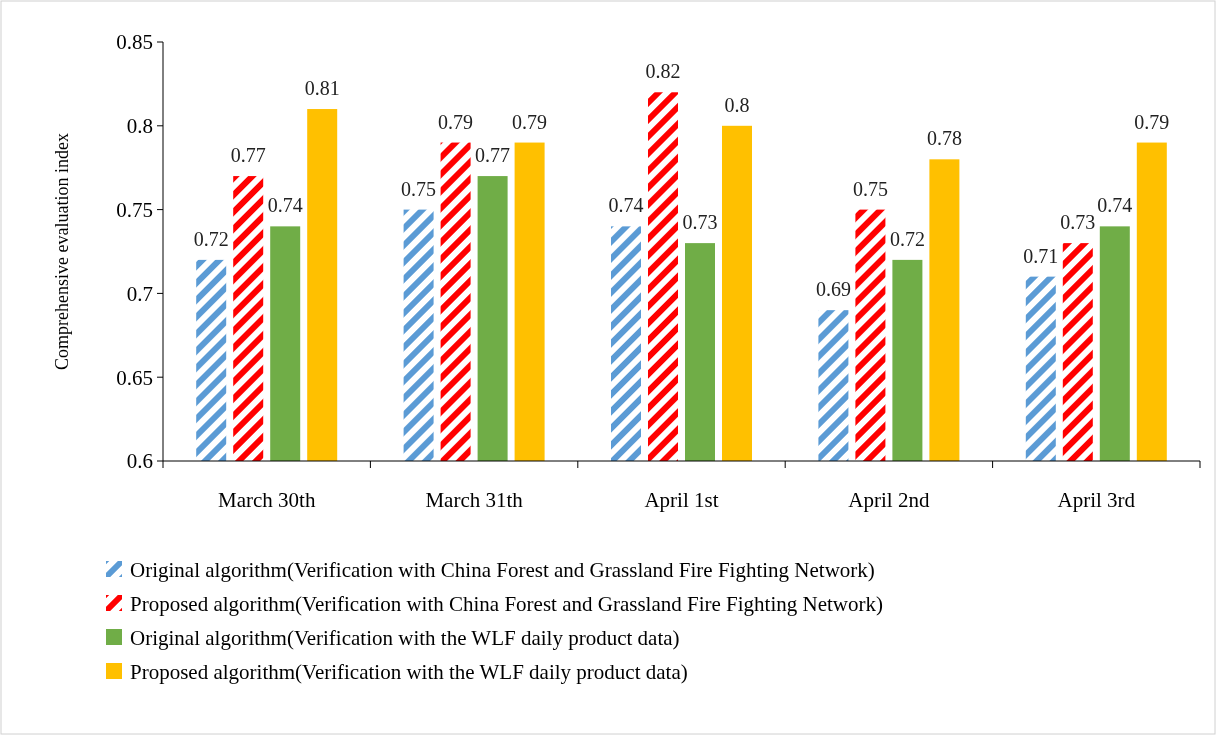 The height and width of the screenshot is (735, 1224). I want to click on data-label: 0.81, so click(322, 88).